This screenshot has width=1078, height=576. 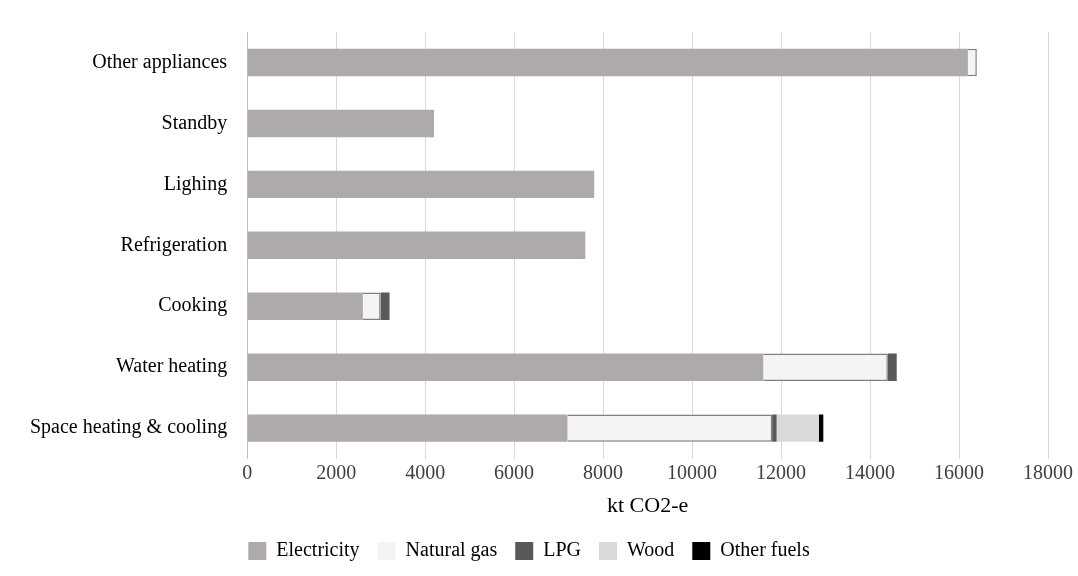 What do you see at coordinates (603, 471) in the screenshot?
I see `x-tick-label: 8000` at bounding box center [603, 471].